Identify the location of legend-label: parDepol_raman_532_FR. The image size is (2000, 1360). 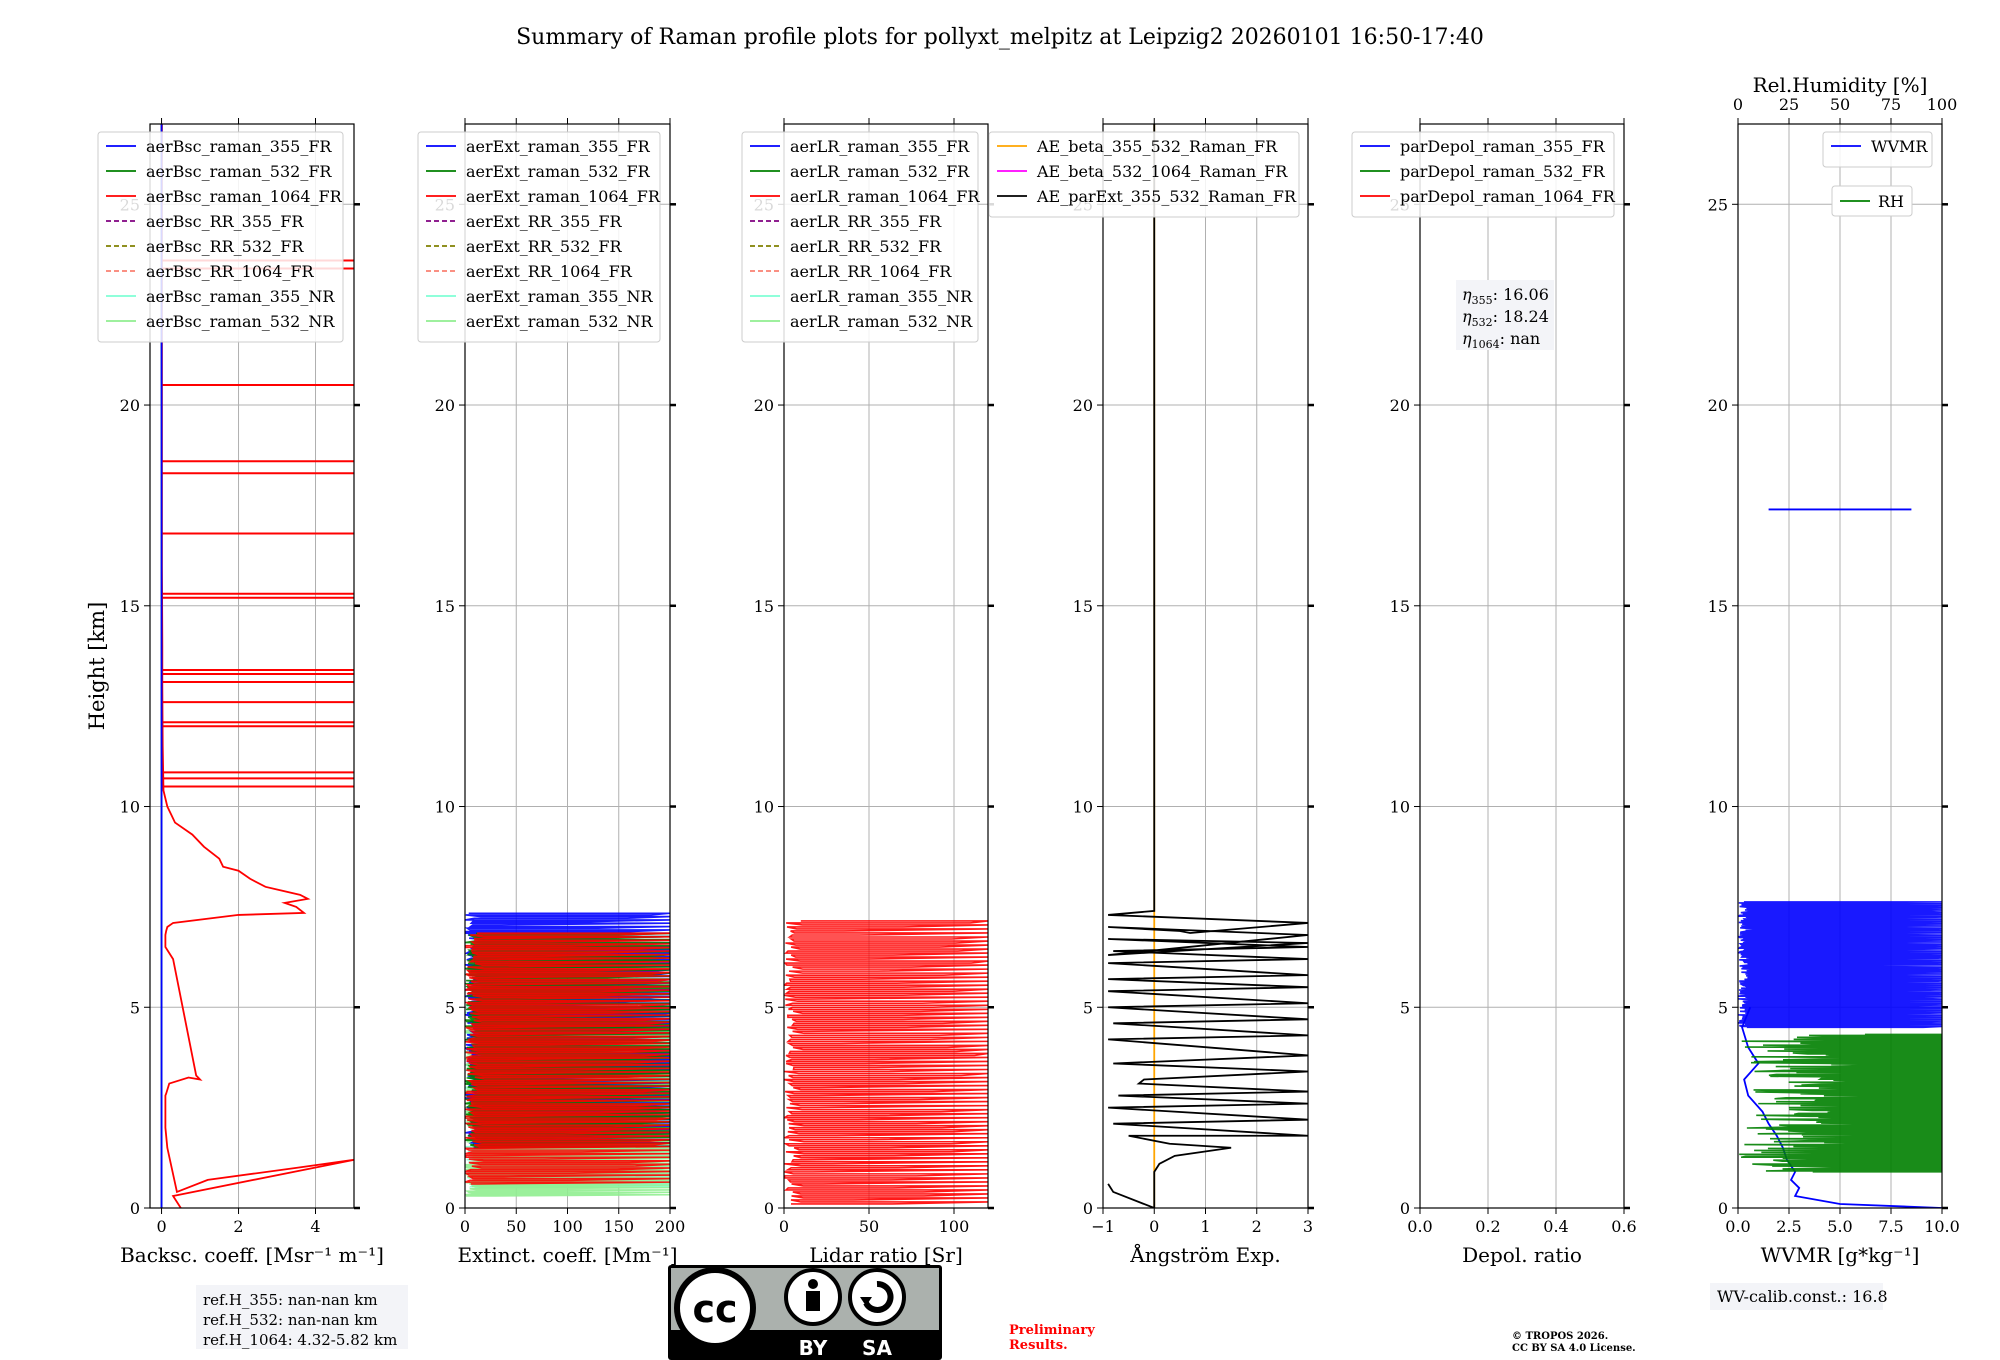
(1503, 171).